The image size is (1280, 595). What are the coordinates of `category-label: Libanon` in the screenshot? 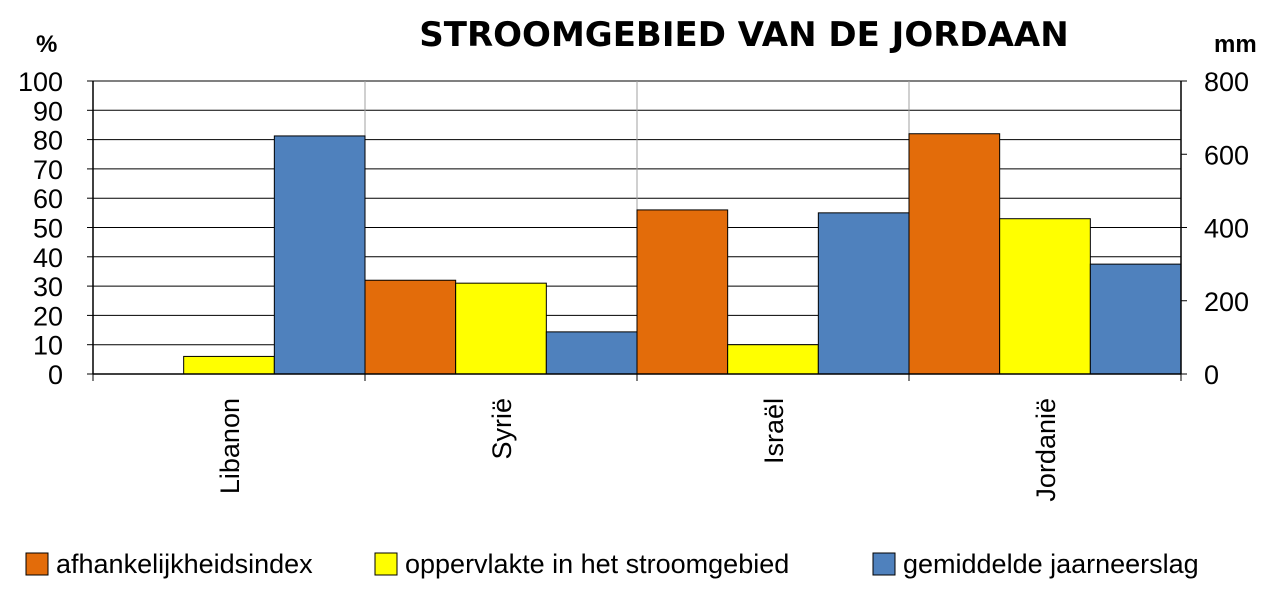 It's located at (230, 446).